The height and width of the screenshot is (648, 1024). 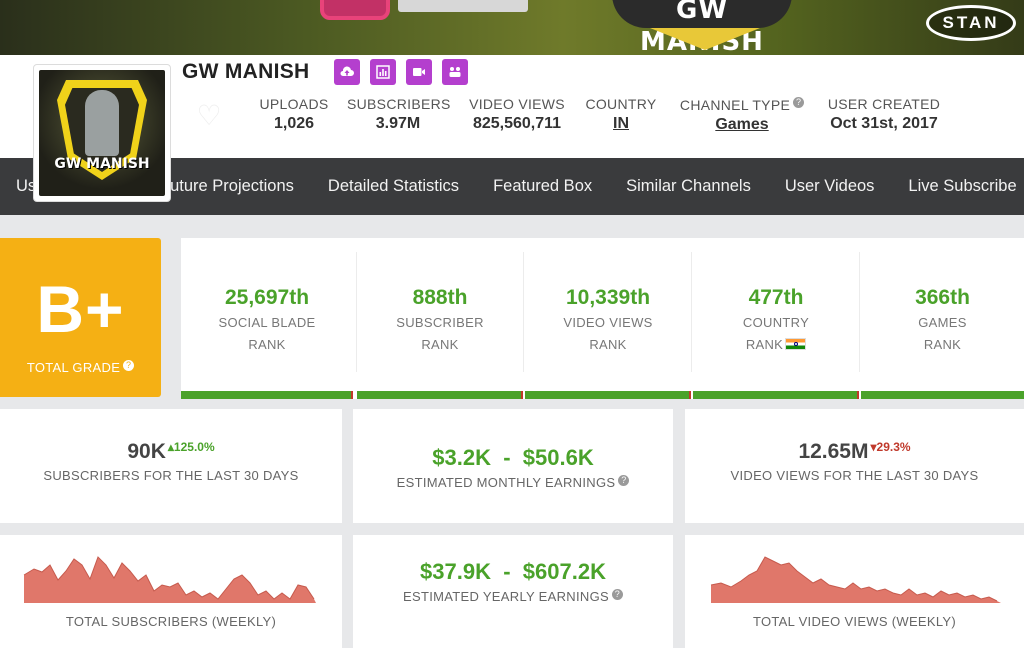 I want to click on delta-down: ▾29.3%, so click(x=890, y=447).